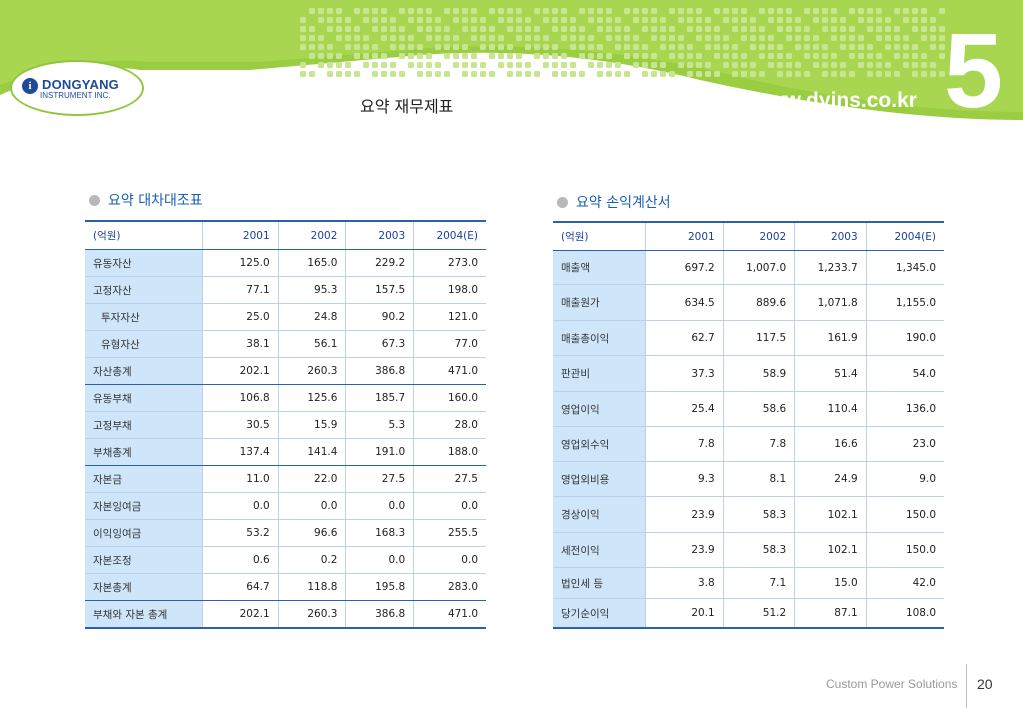 The width and height of the screenshot is (1023, 708). Describe the element at coordinates (240, 398) in the screenshot. I see `table-cell: 106.8` at that location.